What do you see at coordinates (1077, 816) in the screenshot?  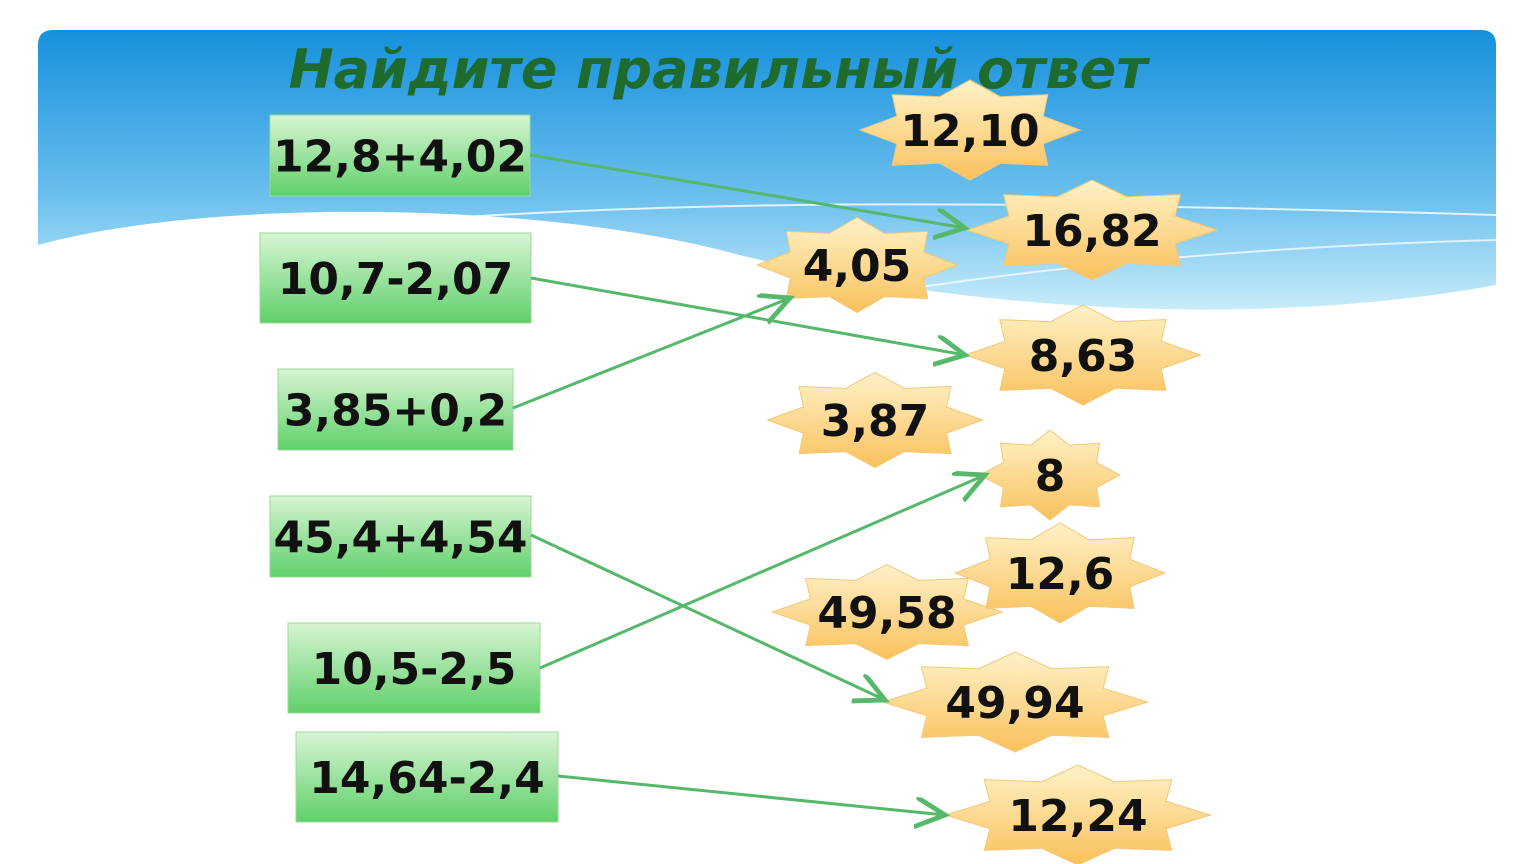 I see `answer: 12,24` at bounding box center [1077, 816].